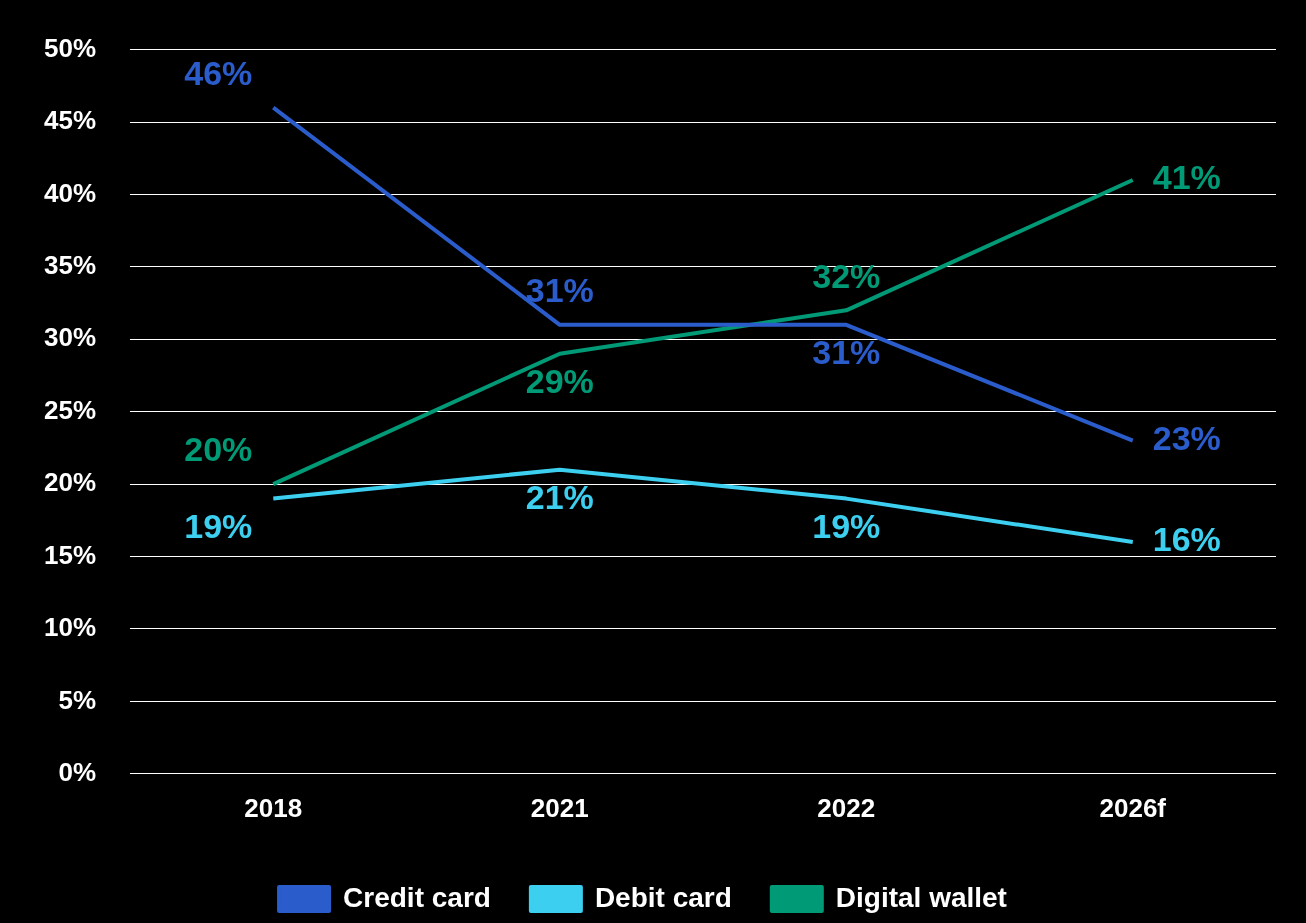 The image size is (1306, 923). What do you see at coordinates (77, 699) in the screenshot?
I see `y-tick-label: 5%` at bounding box center [77, 699].